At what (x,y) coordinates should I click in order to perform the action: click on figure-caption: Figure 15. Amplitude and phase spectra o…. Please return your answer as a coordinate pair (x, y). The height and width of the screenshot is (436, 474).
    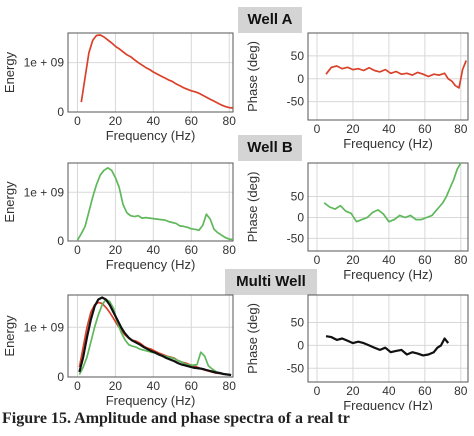
    Looking at the image, I should click on (176, 418).